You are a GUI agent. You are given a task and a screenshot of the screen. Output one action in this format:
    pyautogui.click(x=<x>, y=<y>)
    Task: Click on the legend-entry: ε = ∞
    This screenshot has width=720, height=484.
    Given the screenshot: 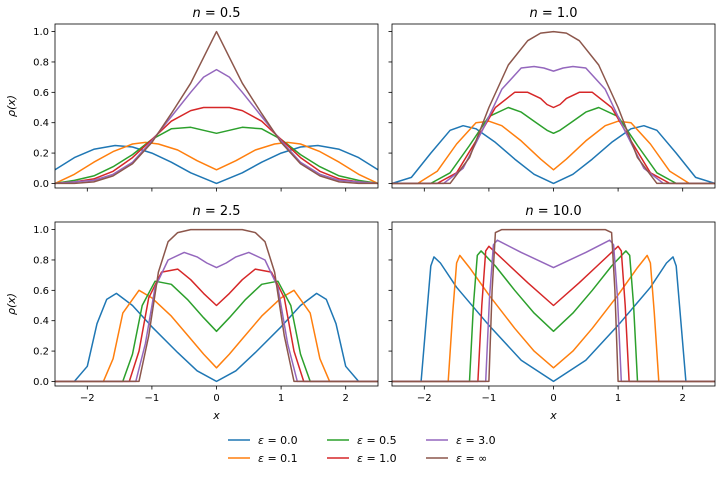 What is the action you would take?
    pyautogui.click(x=456, y=458)
    